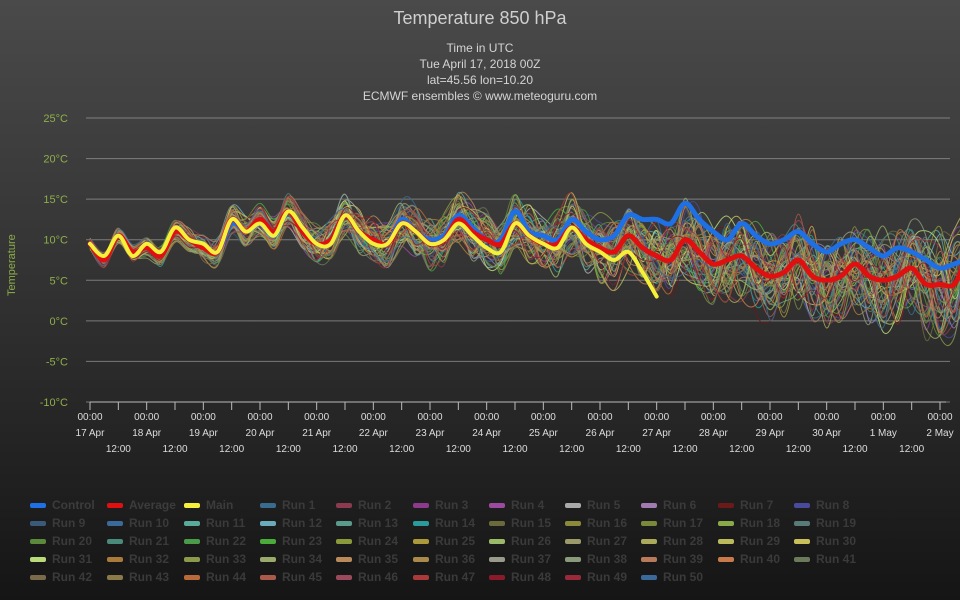  I want to click on legend-item-run-45: Run 45, so click(291, 577).